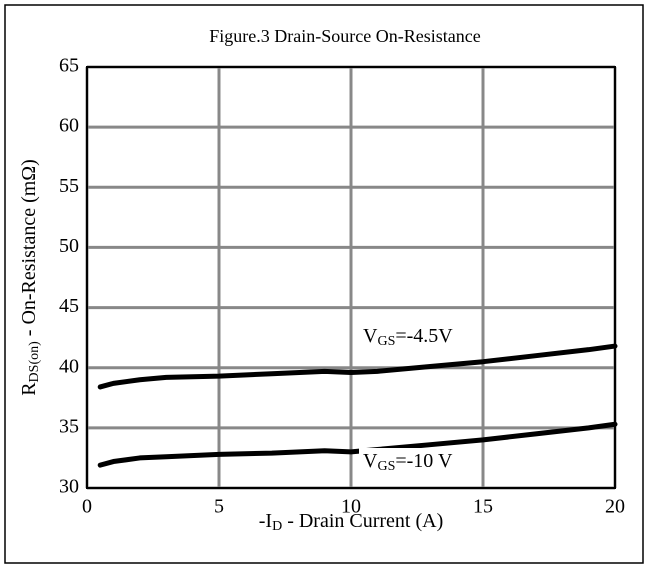  I want to click on x-axis-label-part: -I, so click(265, 521).